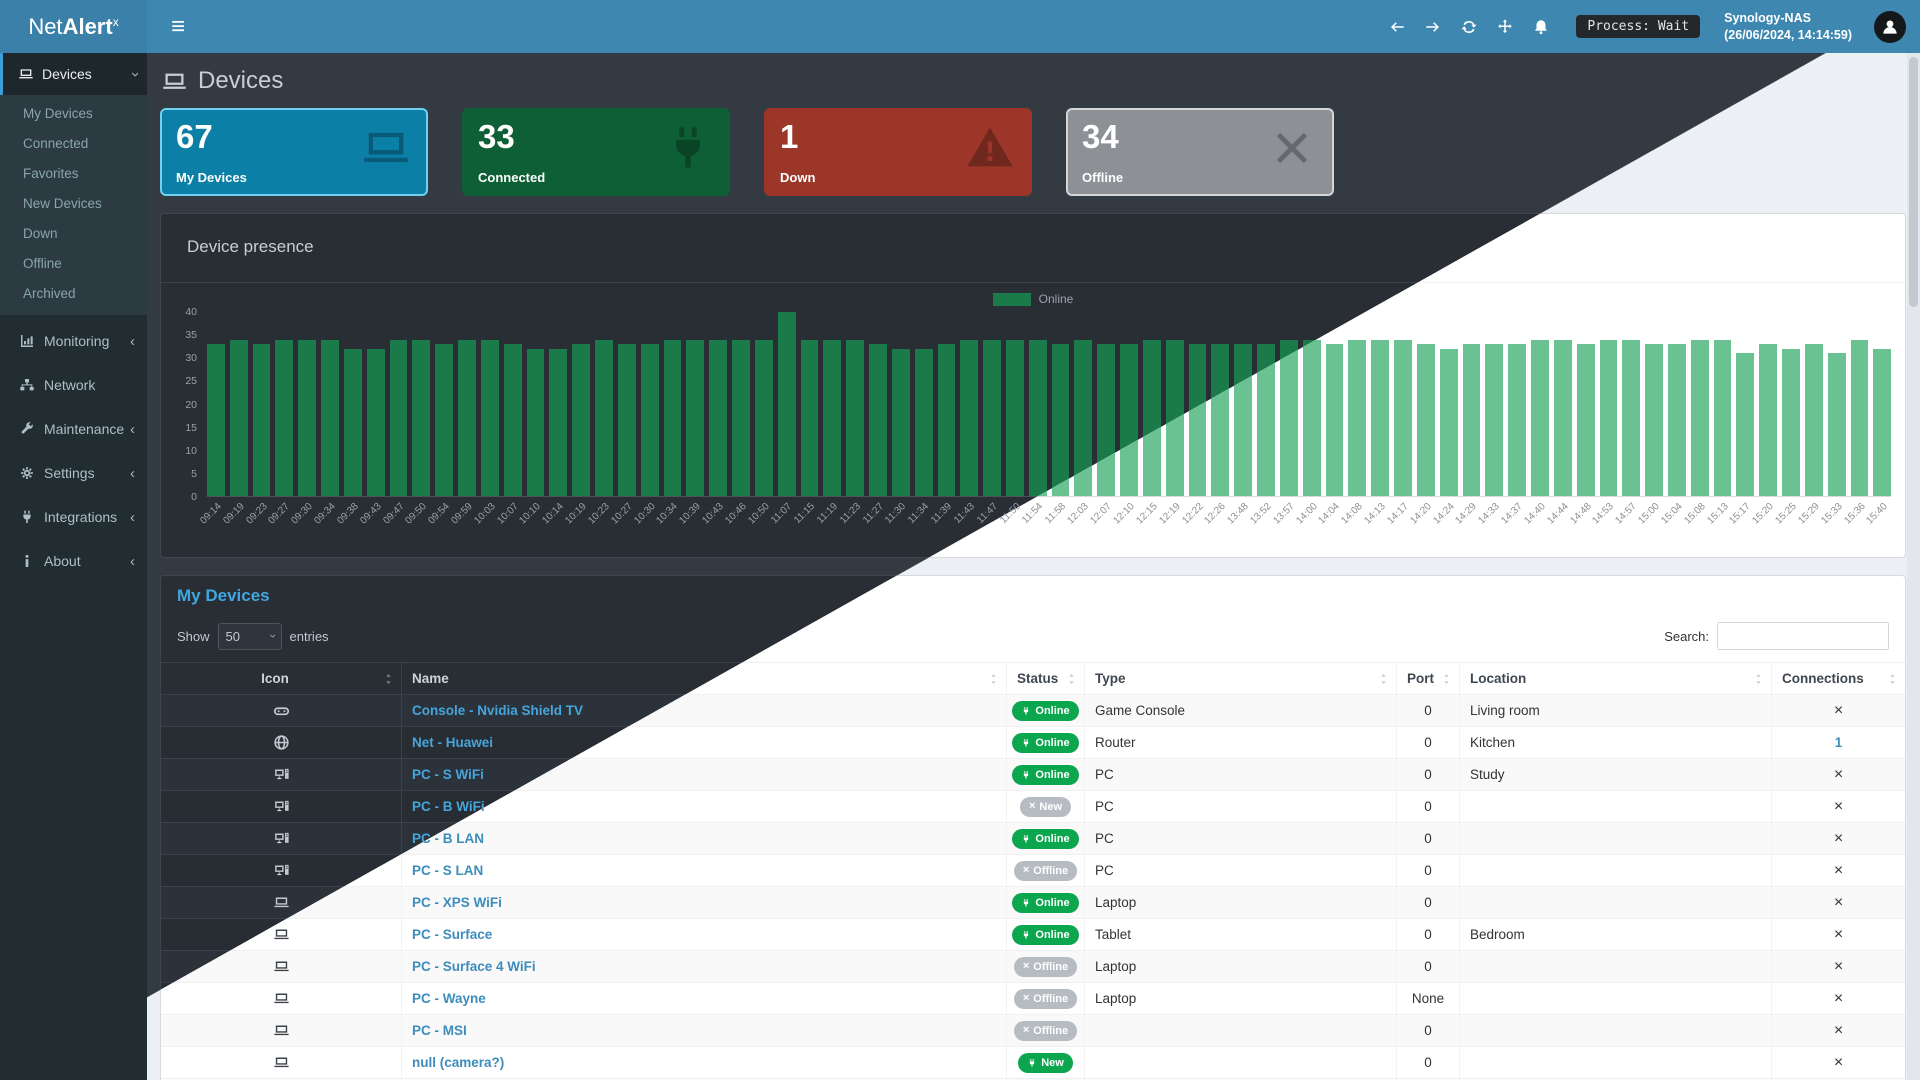 The width and height of the screenshot is (1920, 1080). What do you see at coordinates (77, 341) in the screenshot?
I see `sidebar-item-label: Monitoring` at bounding box center [77, 341].